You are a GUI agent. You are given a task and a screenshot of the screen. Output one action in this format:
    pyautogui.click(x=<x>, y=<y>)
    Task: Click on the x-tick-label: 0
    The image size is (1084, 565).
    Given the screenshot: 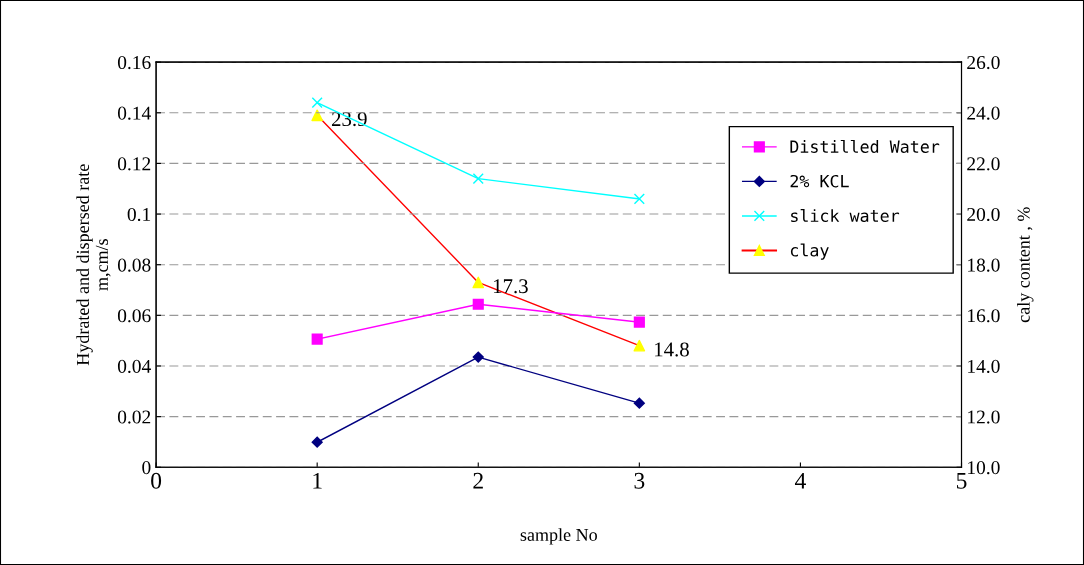 What is the action you would take?
    pyautogui.click(x=156, y=480)
    